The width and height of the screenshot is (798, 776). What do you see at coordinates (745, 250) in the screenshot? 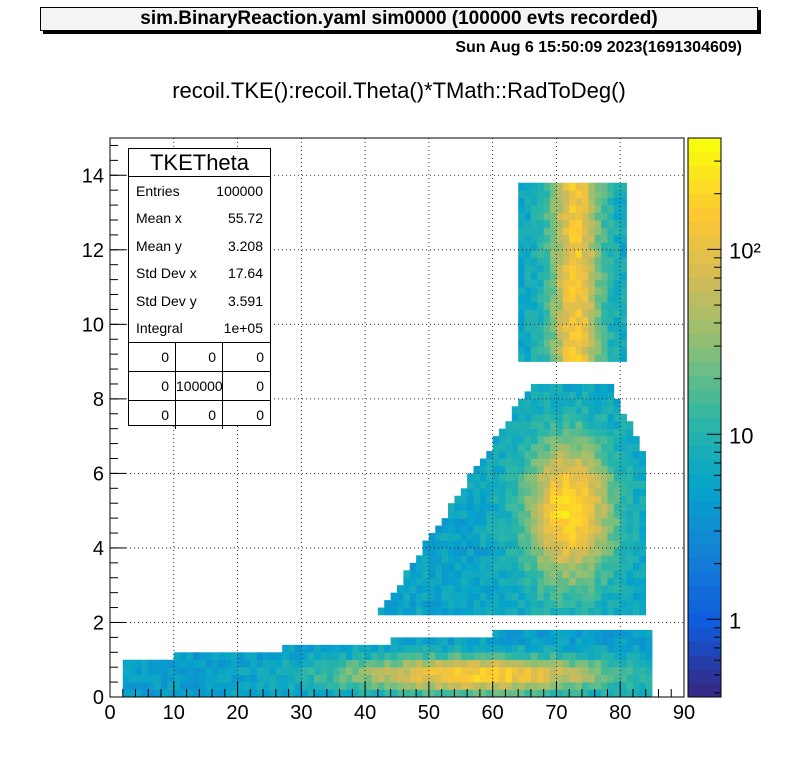
I see `palette-label: 10²` at bounding box center [745, 250].